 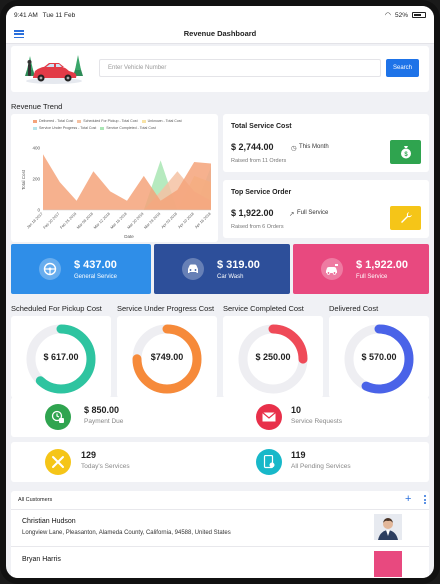 I want to click on legend-entry: Delivered - Total Cost, so click(x=53, y=121).